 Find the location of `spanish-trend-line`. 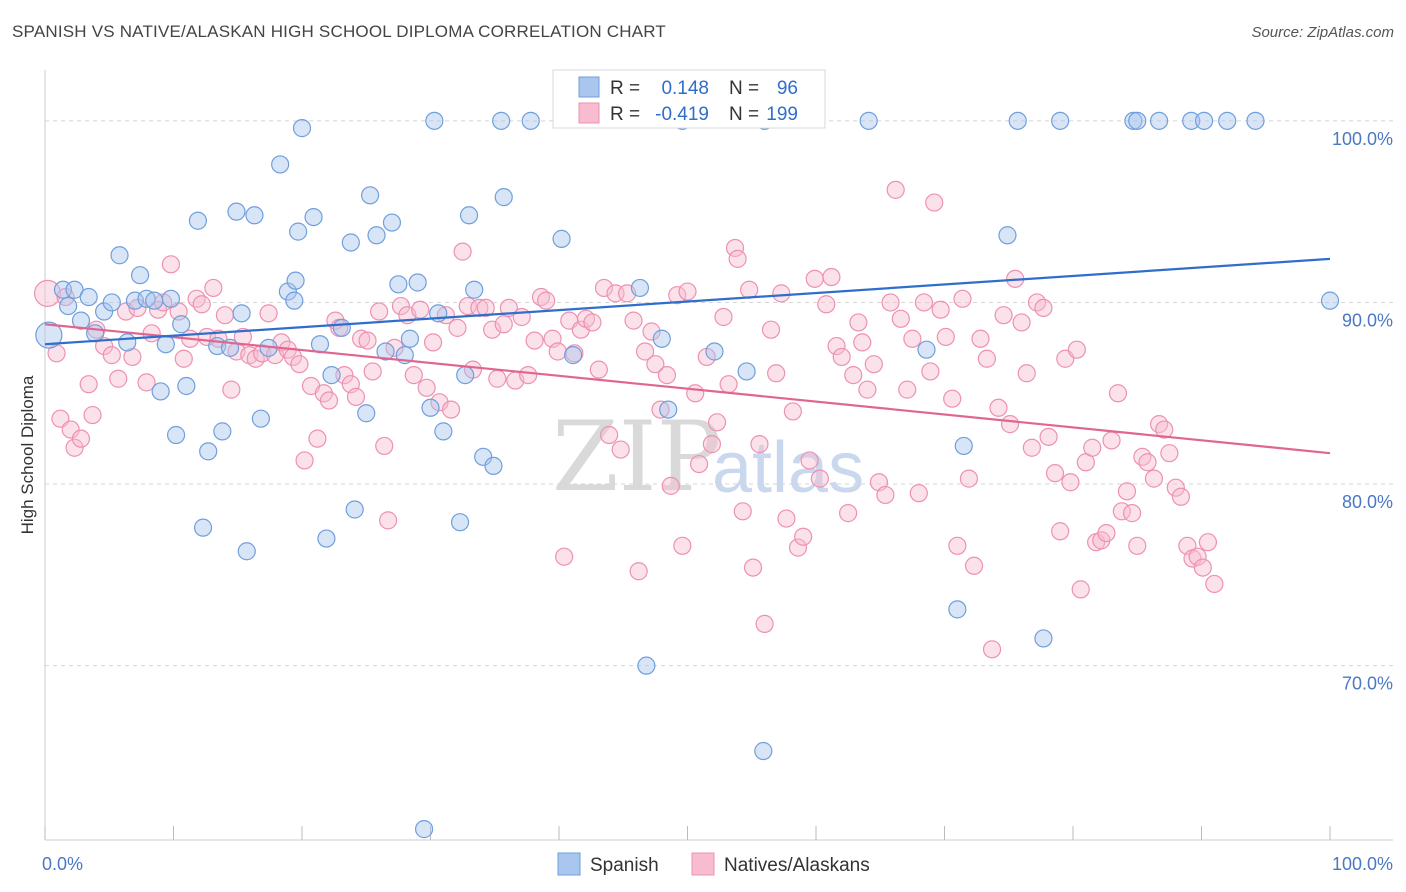

spanish-trend-line is located at coordinates (687, 301).